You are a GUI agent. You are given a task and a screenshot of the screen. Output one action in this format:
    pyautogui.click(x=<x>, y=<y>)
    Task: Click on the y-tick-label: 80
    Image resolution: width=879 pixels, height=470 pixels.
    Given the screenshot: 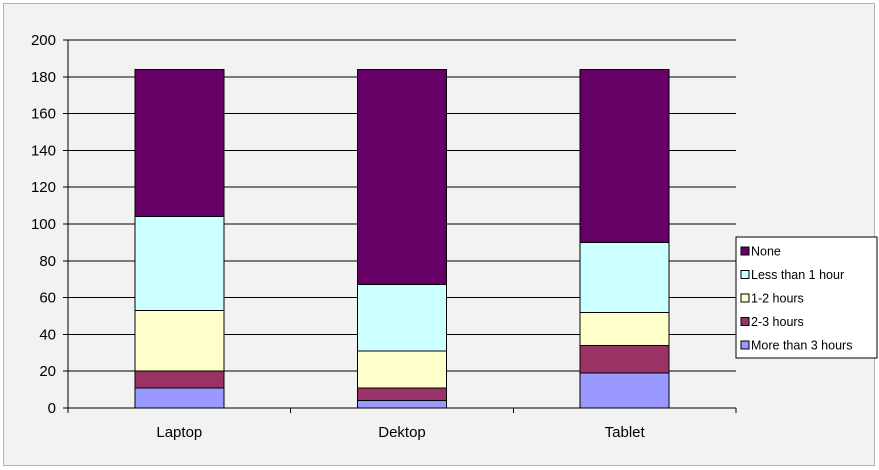 What is the action you would take?
    pyautogui.click(x=47, y=261)
    